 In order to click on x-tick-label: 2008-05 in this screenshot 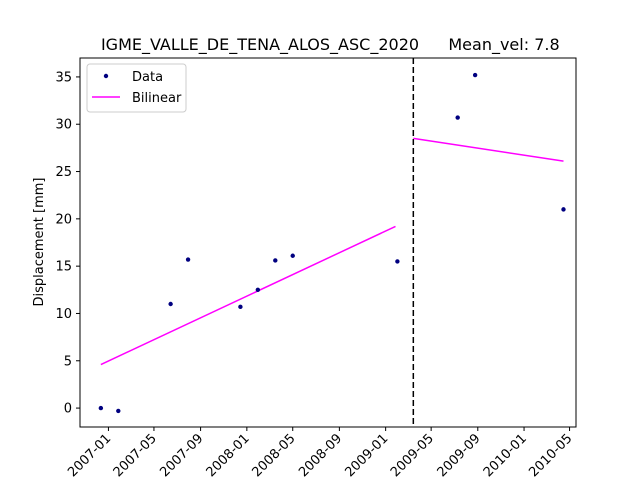, I will do `click(274, 455)`.